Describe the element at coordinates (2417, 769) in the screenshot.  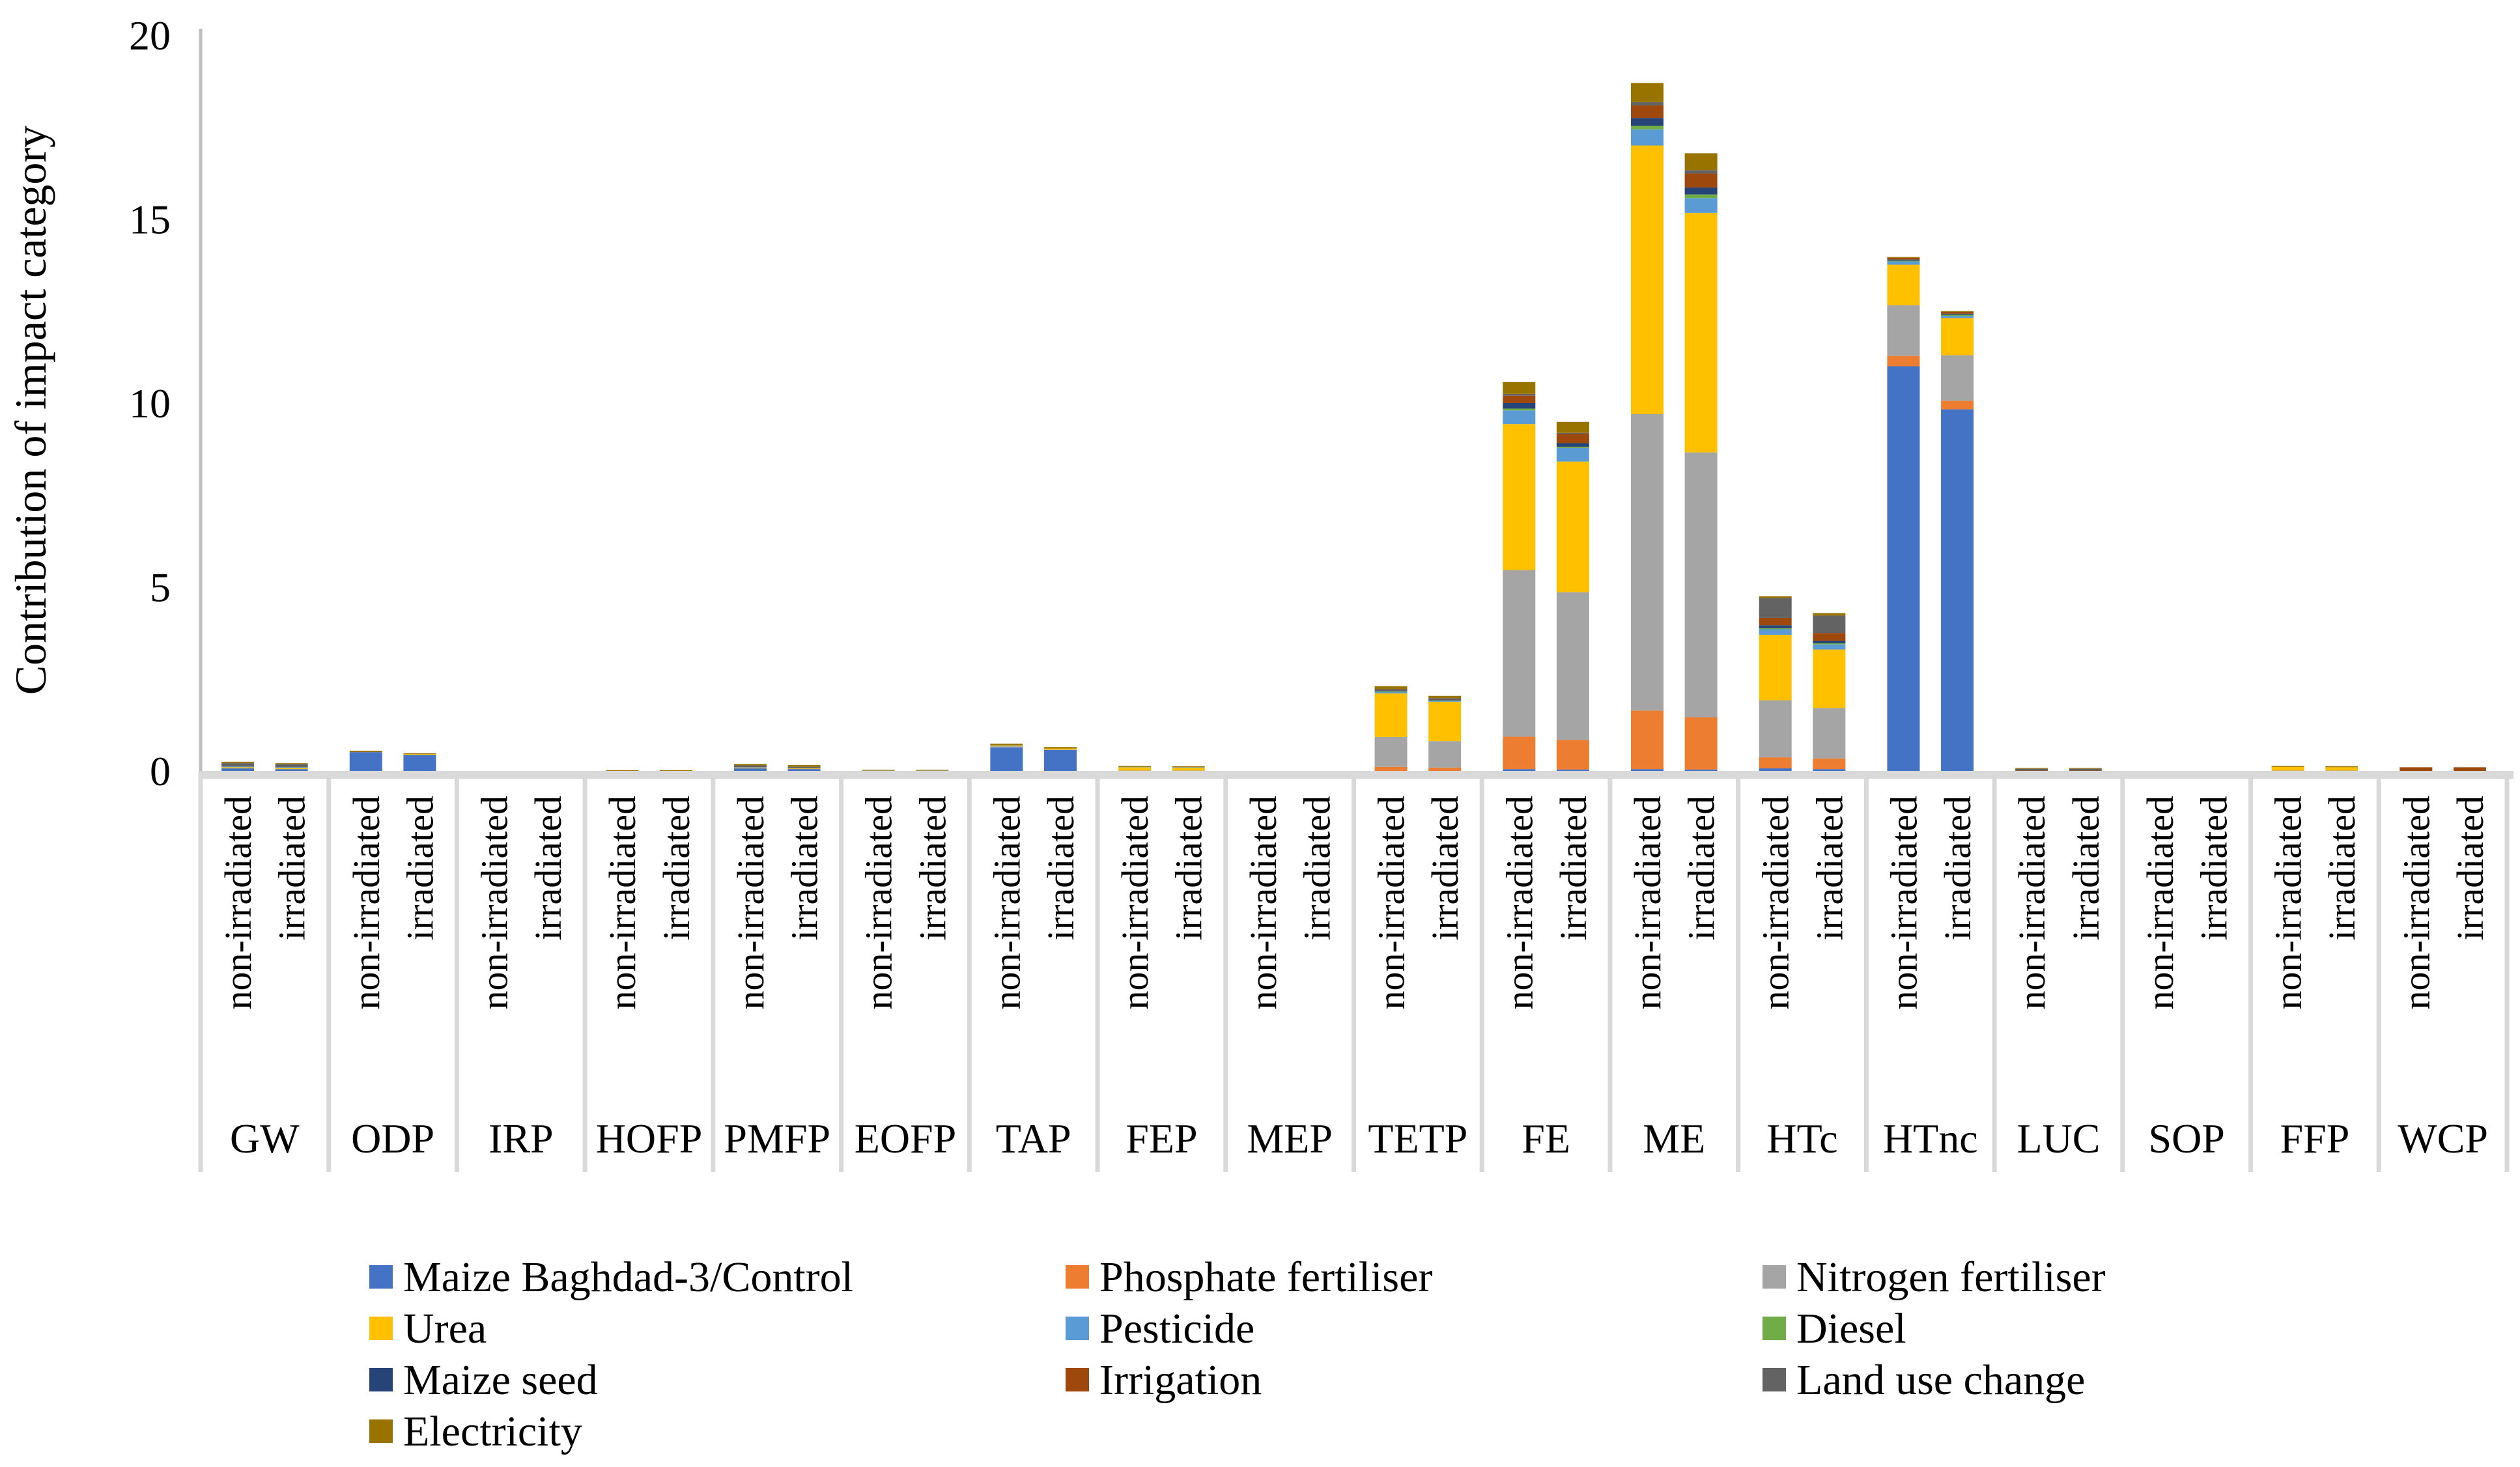
I see `bar-segment-irrigation-wcp-non-irradiated` at that location.